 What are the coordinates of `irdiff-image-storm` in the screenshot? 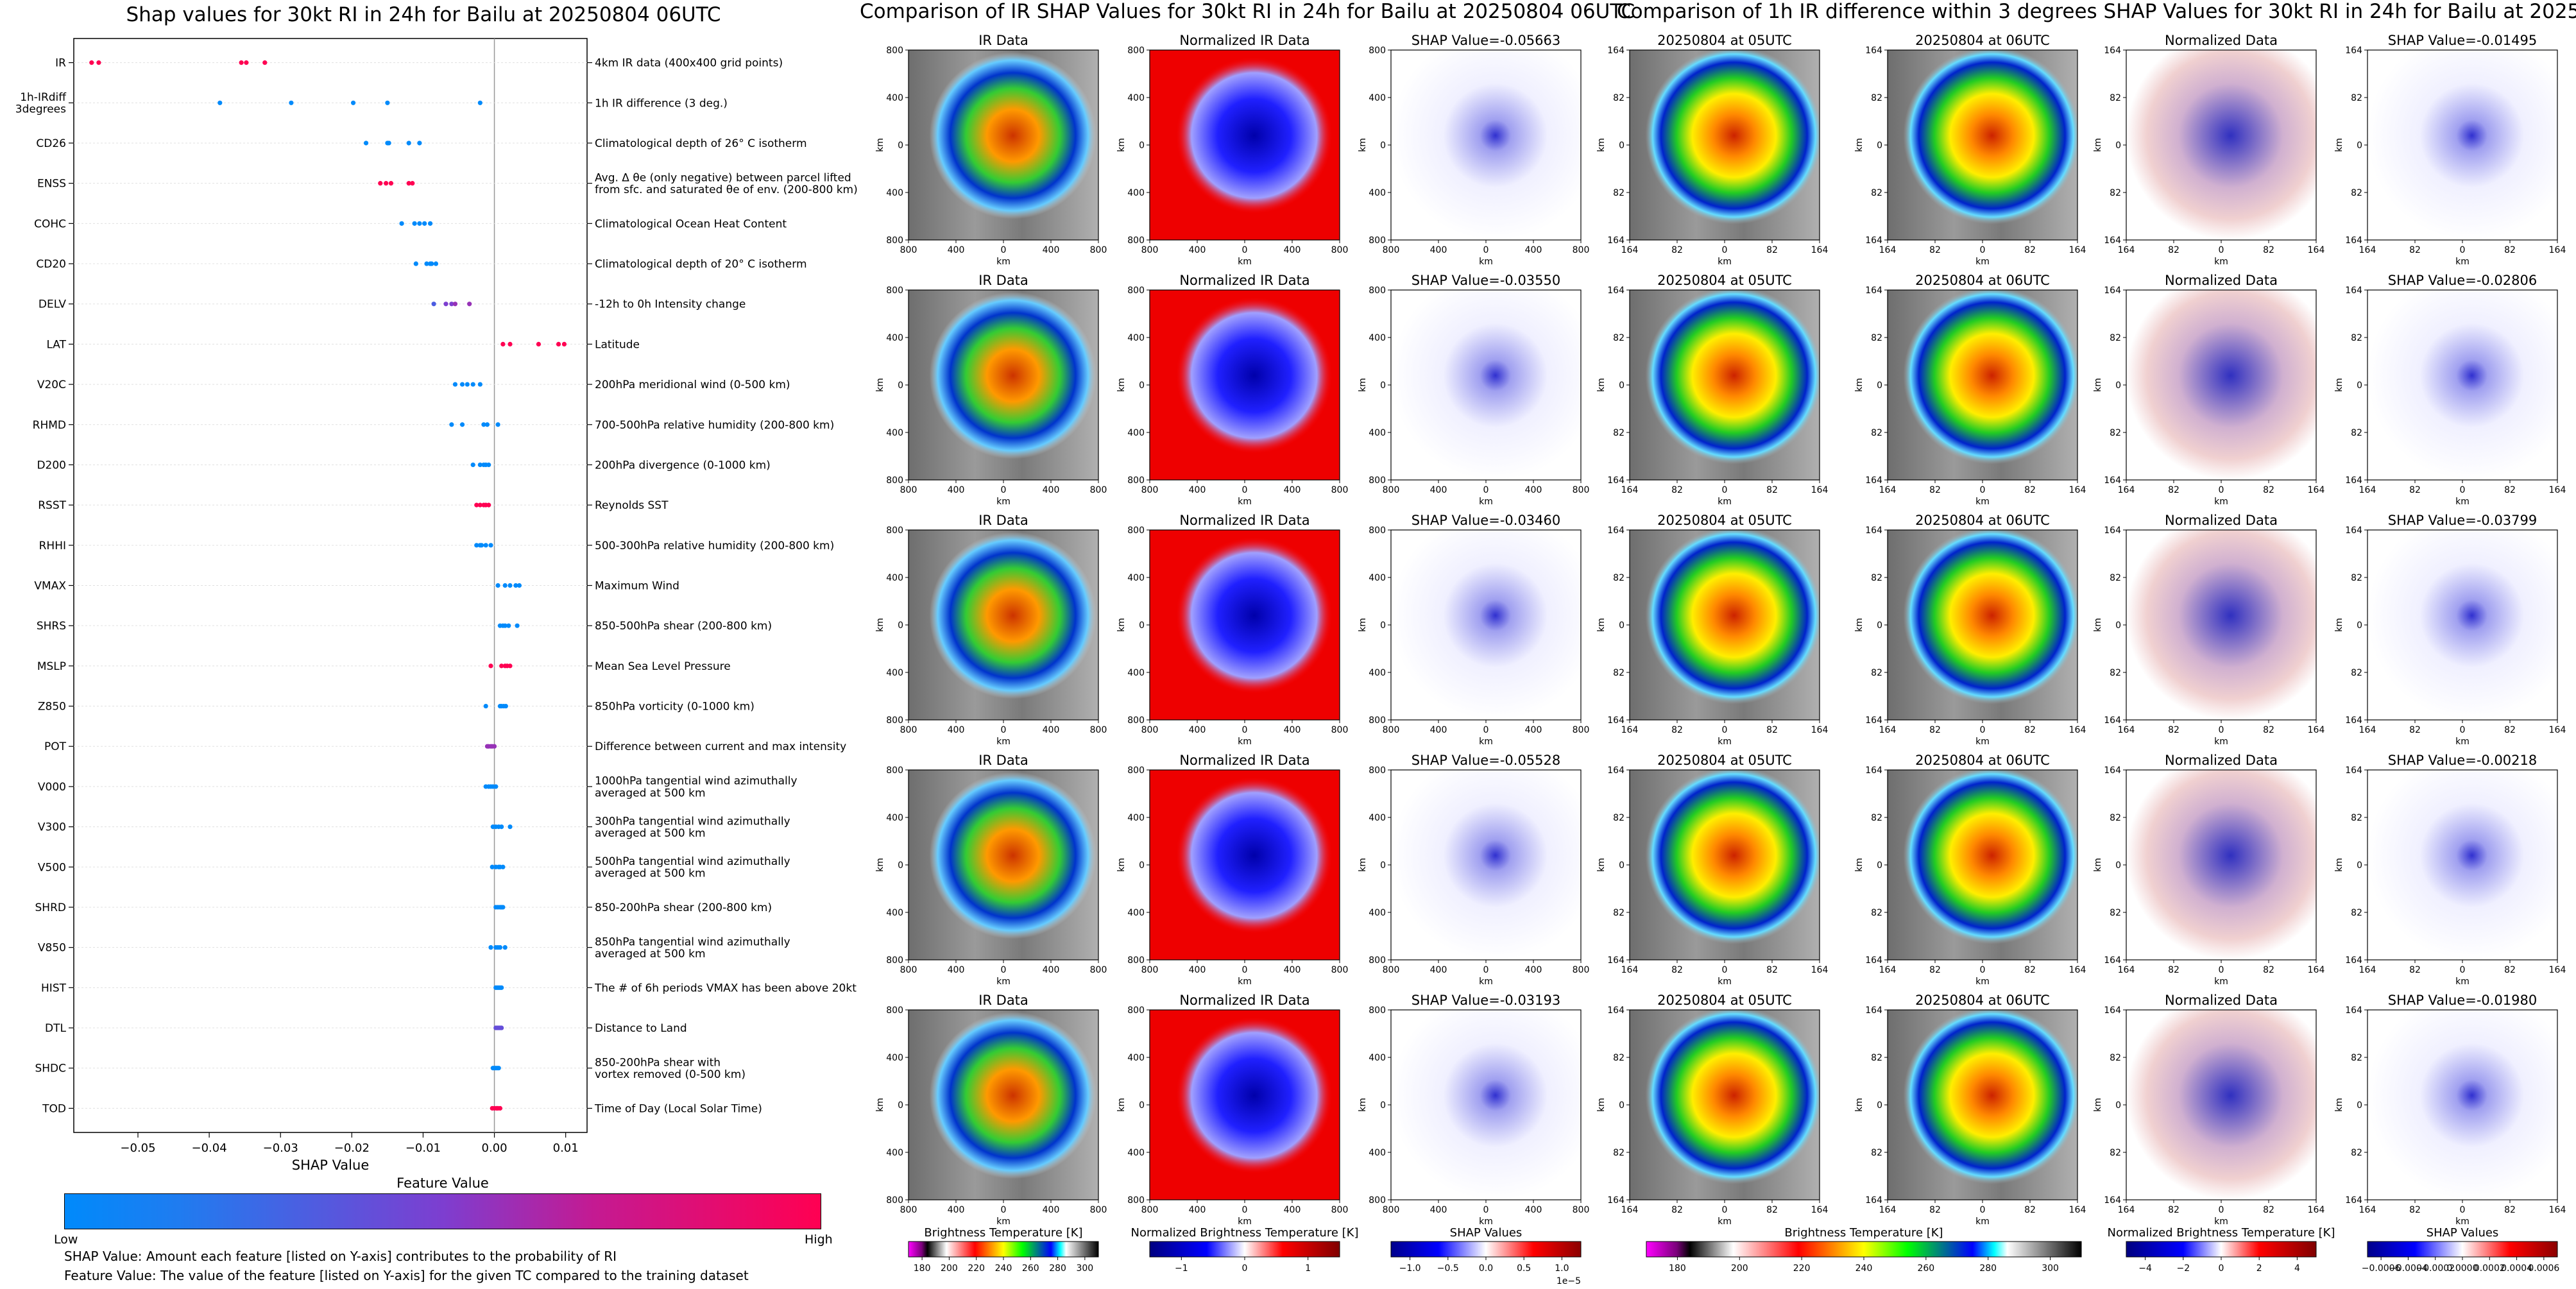 It's located at (1725, 865).